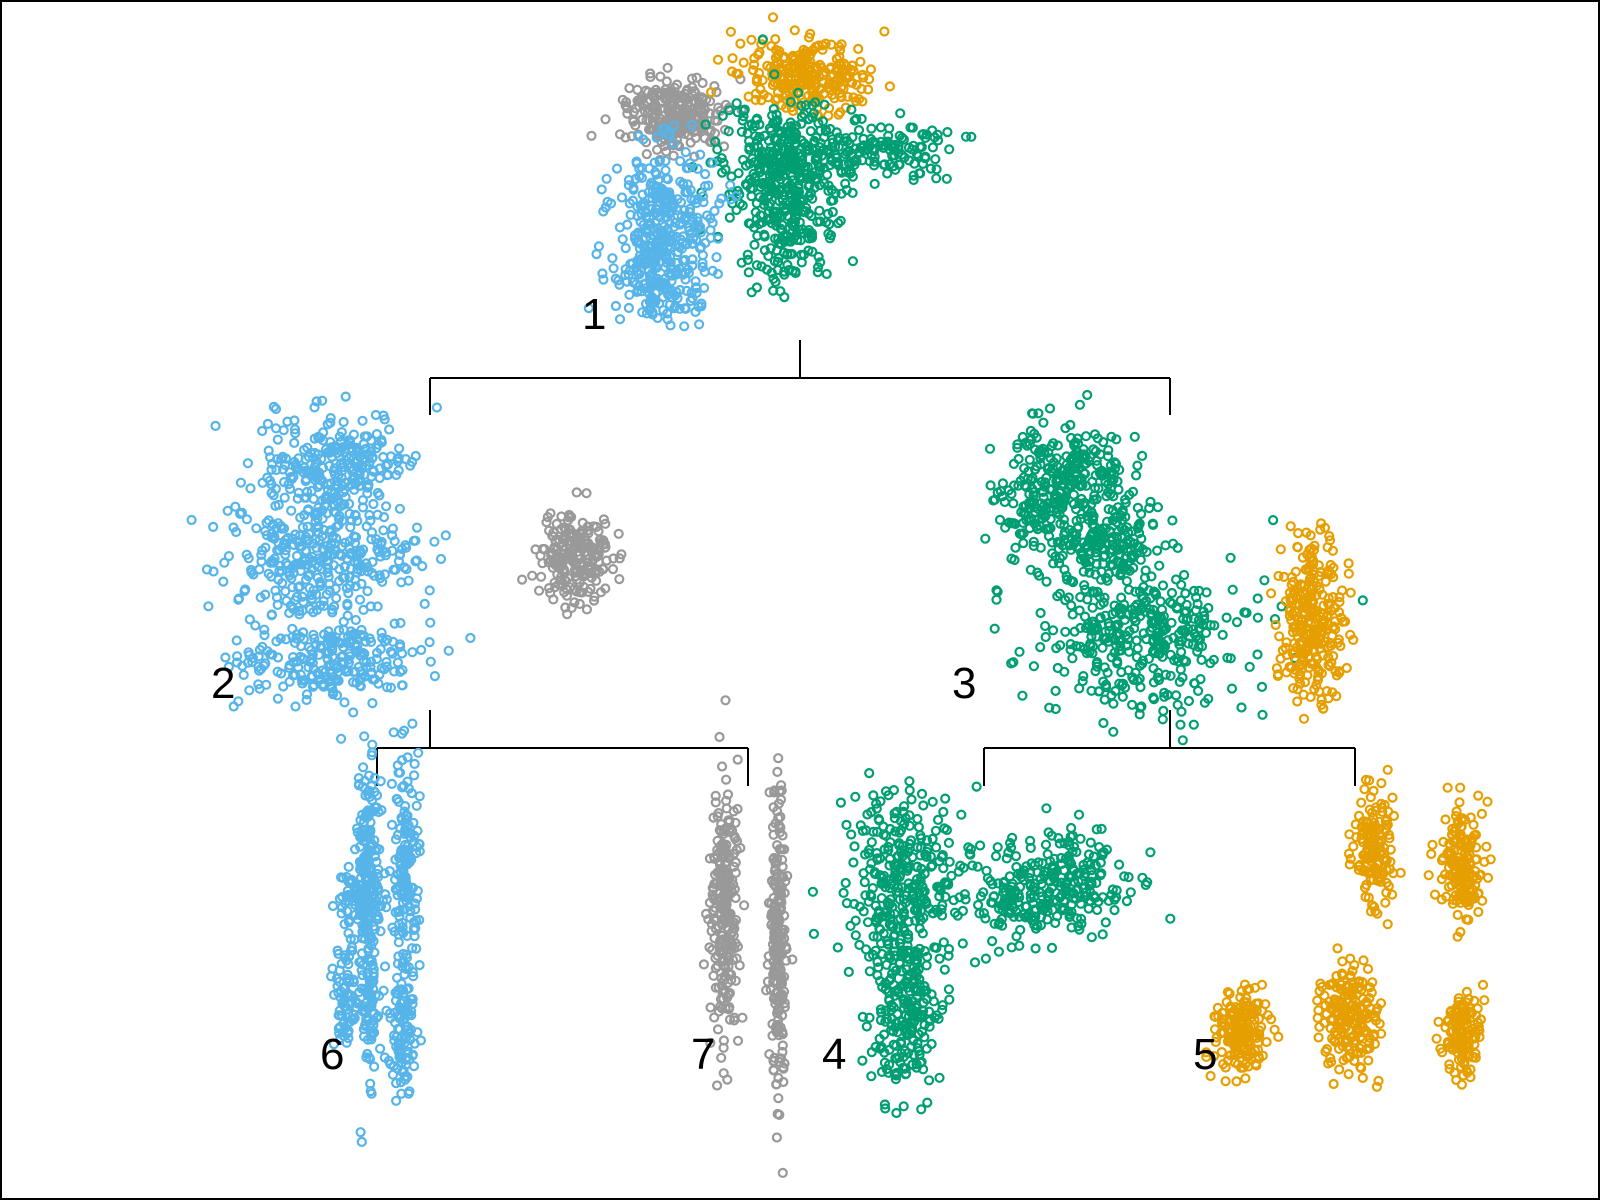 The height and width of the screenshot is (1200, 1600). What do you see at coordinates (800, 74) in the screenshot?
I see `cluster-n1-orange` at bounding box center [800, 74].